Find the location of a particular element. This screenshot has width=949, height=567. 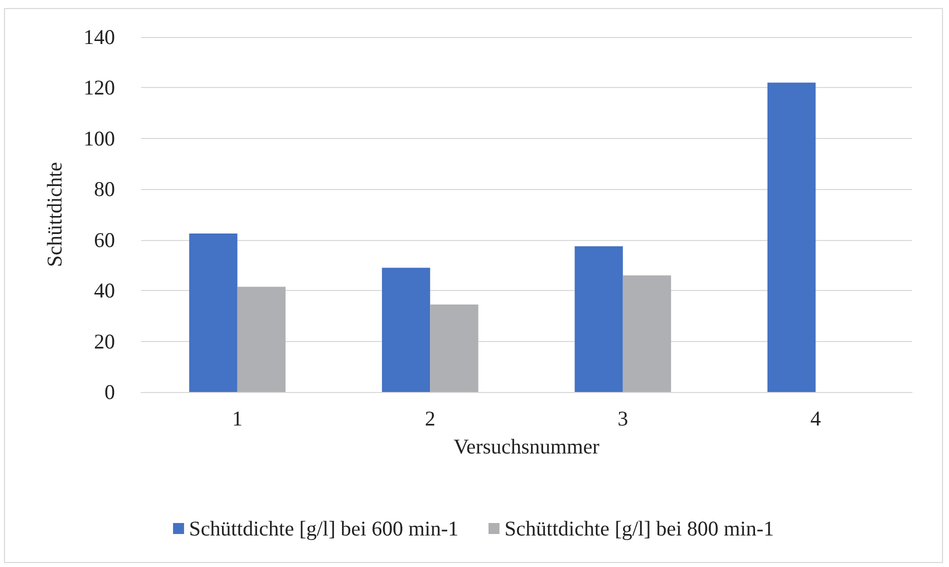

x-tick-label: 1 is located at coordinates (237, 418).